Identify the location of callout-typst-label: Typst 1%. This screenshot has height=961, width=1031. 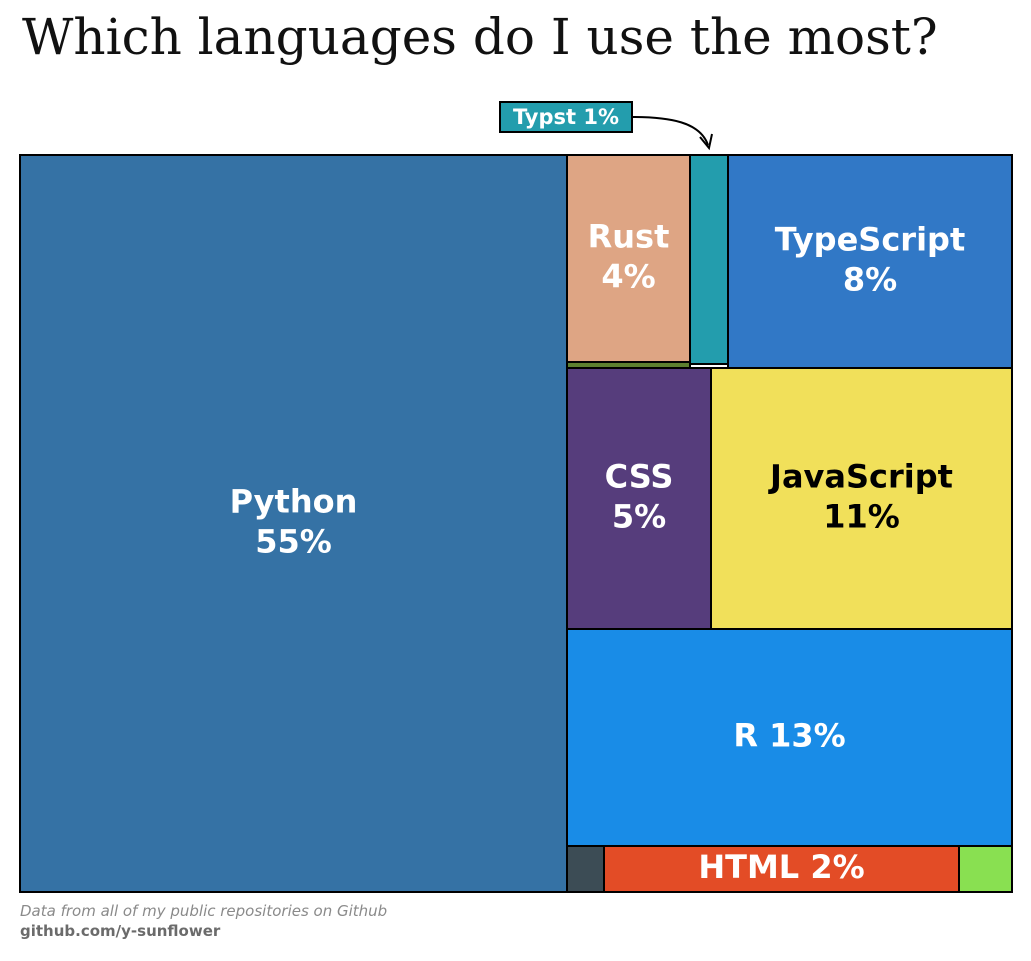
(566, 117).